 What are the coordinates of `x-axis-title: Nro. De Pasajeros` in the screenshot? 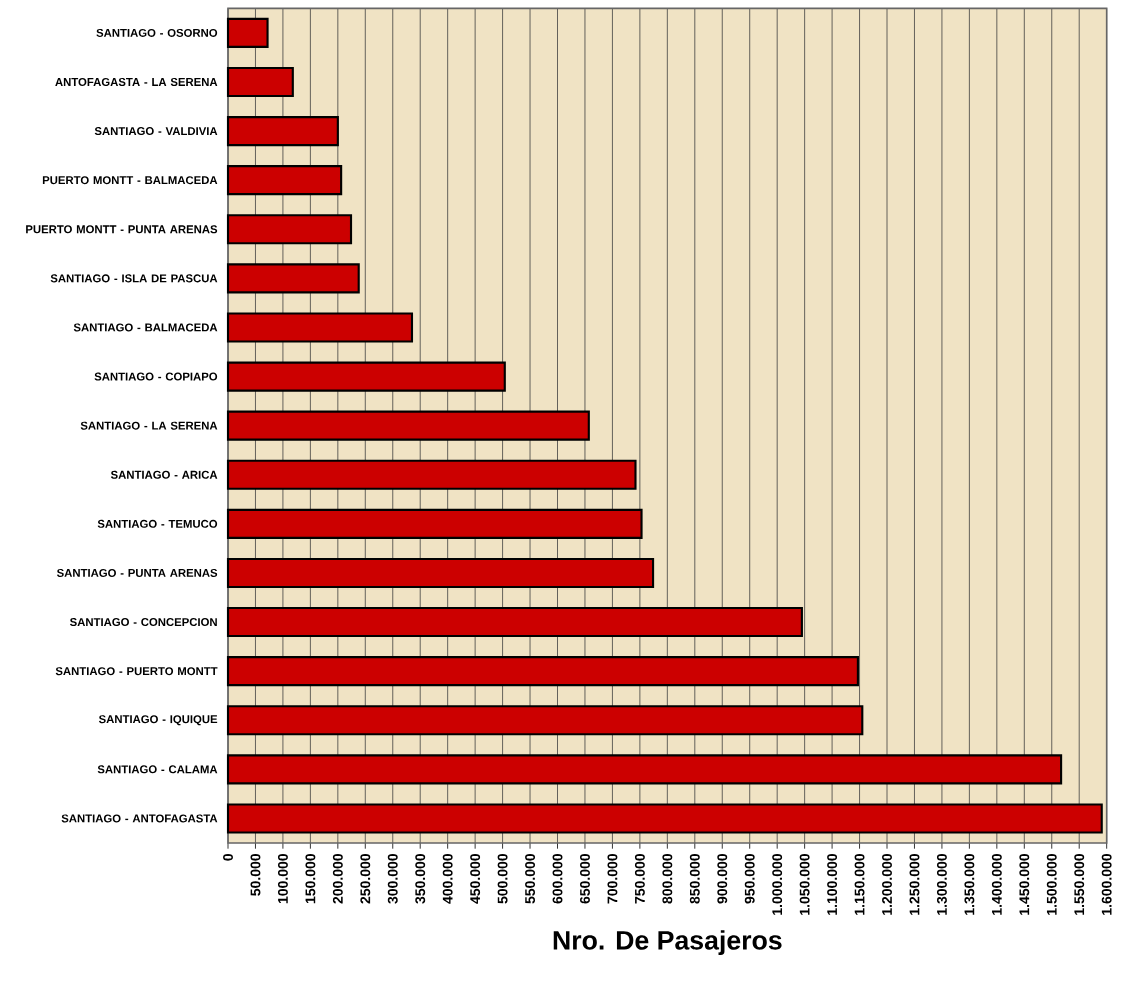 It's located at (667, 943).